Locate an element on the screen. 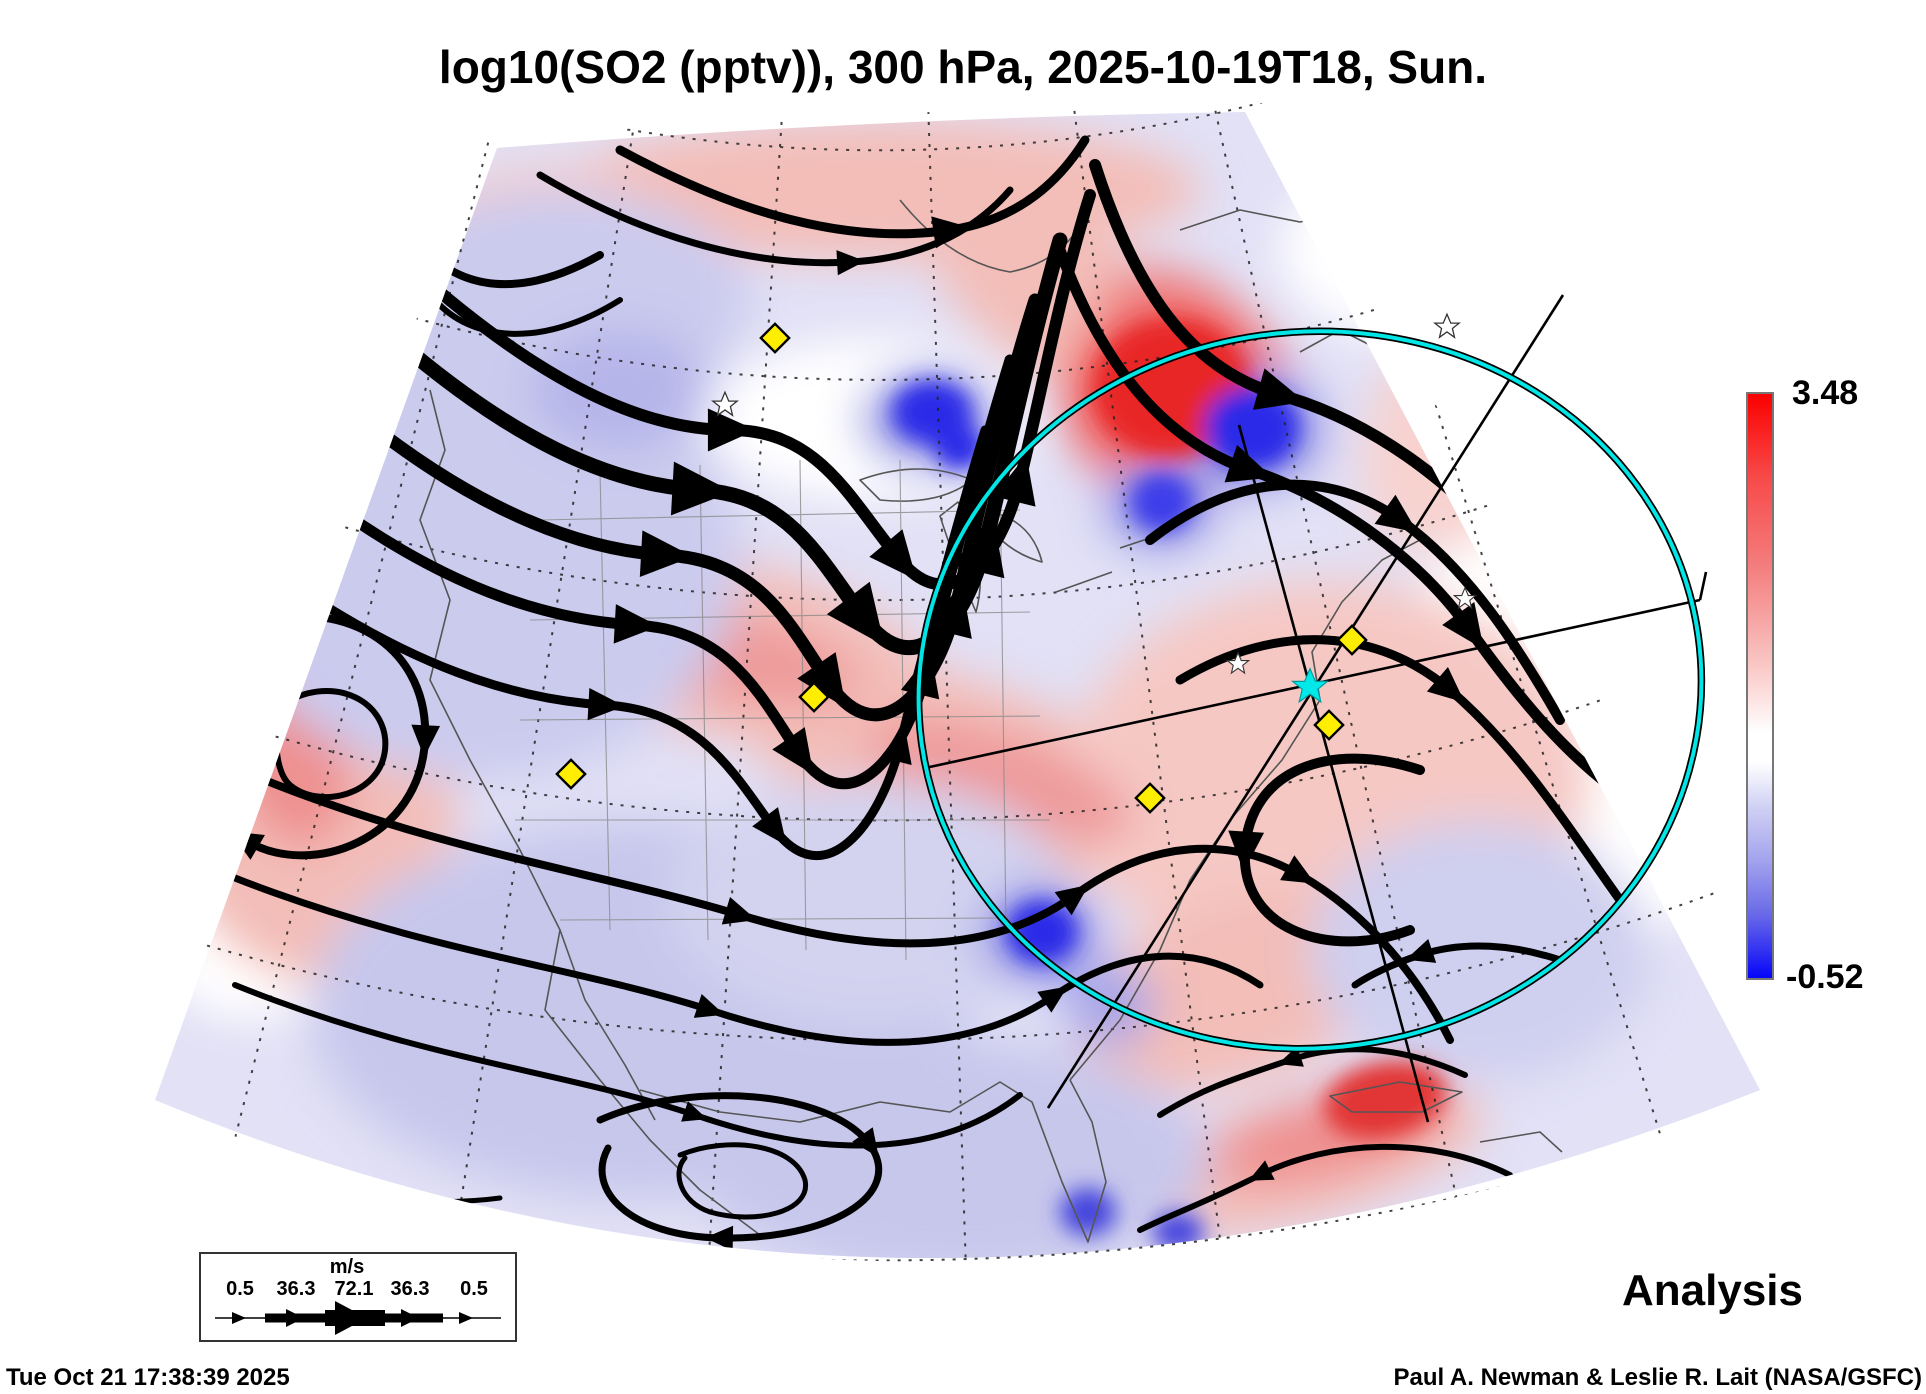 Image resolution: width=1926 pixels, height=1394 pixels. colorbar is located at coordinates (1760, 686).